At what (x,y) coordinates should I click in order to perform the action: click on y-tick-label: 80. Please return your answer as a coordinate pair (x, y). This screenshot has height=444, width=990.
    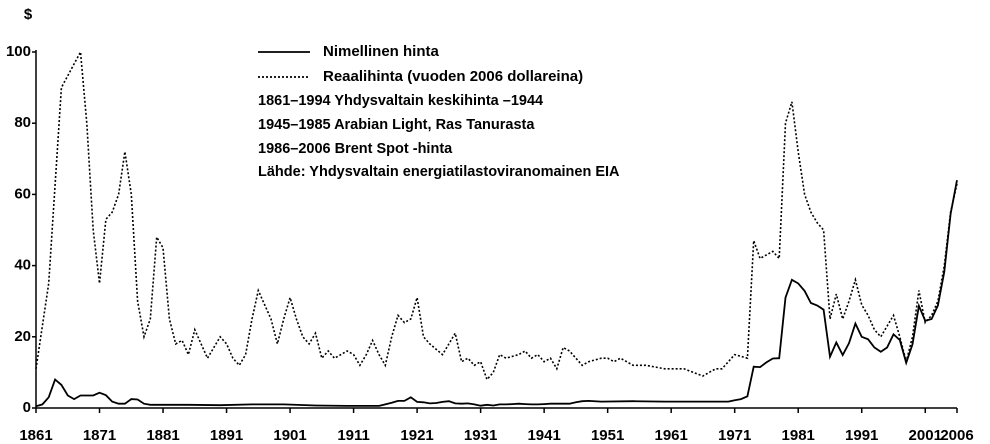
    Looking at the image, I should click on (22, 122).